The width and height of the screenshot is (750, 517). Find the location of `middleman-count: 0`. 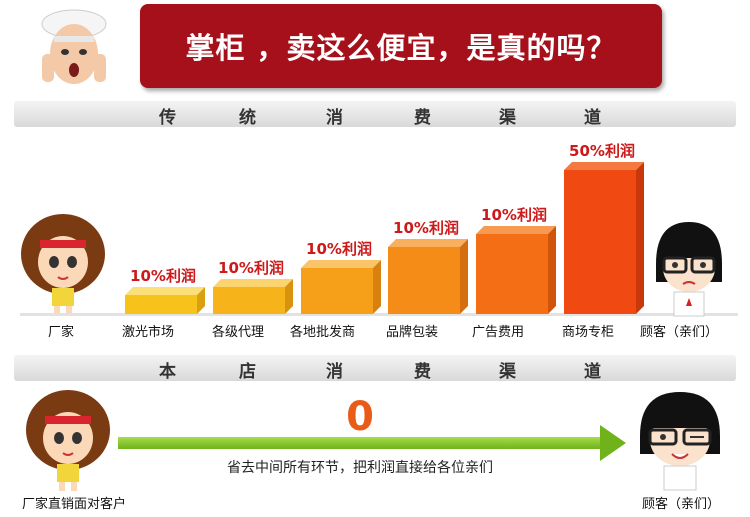

middleman-count: 0 is located at coordinates (360, 417).